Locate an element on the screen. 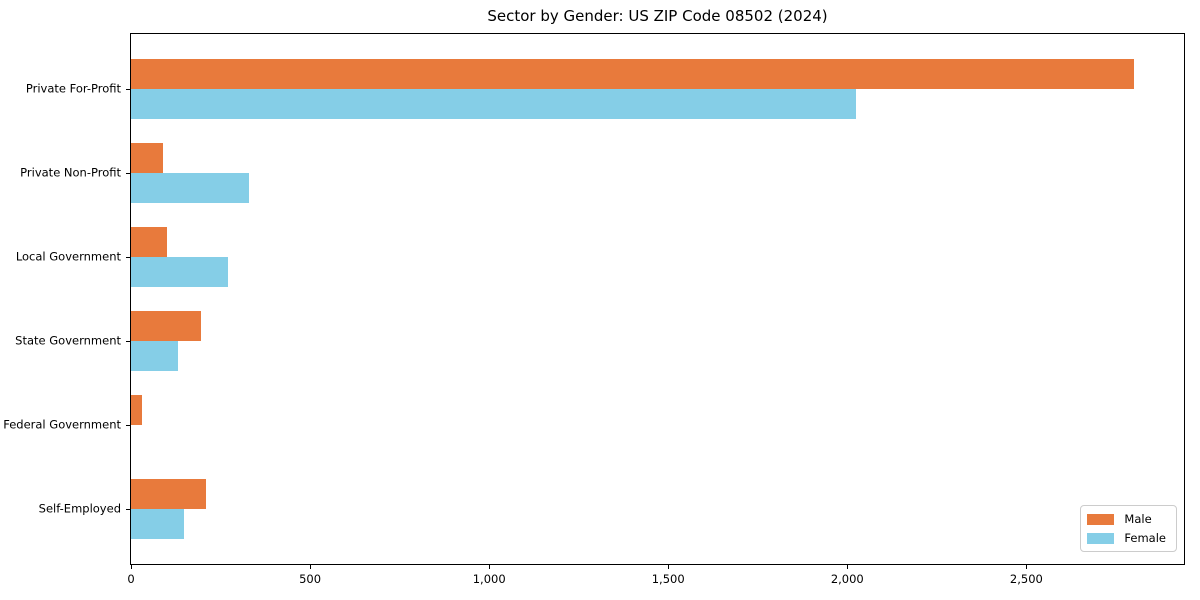  y-axis-label-local-government: Local Government is located at coordinates (68, 256).